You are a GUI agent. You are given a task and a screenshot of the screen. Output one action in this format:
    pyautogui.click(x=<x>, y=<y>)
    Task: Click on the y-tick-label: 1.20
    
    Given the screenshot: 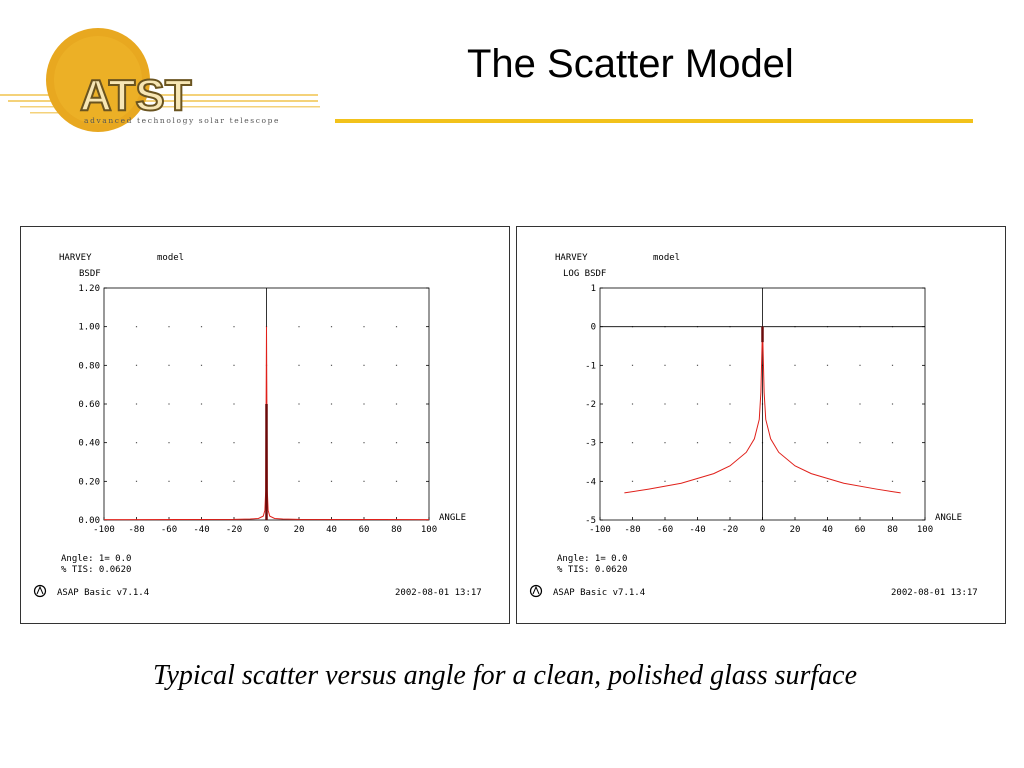 What is the action you would take?
    pyautogui.click(x=89, y=289)
    